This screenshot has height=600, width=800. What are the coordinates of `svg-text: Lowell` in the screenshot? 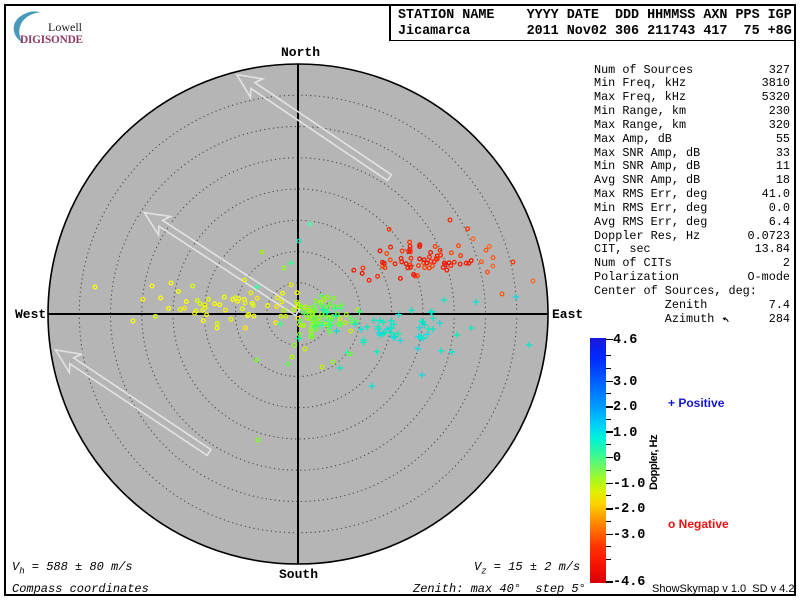 It's located at (65, 27).